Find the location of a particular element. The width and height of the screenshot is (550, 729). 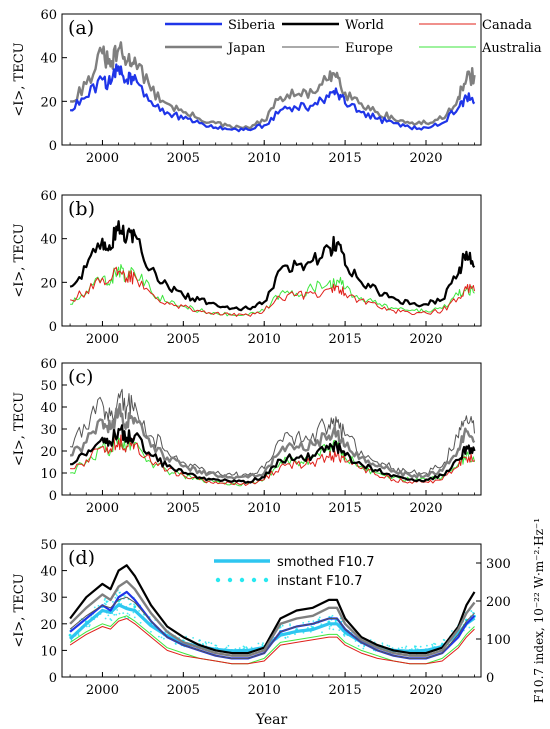

series-line-japan is located at coordinates (272, 618).